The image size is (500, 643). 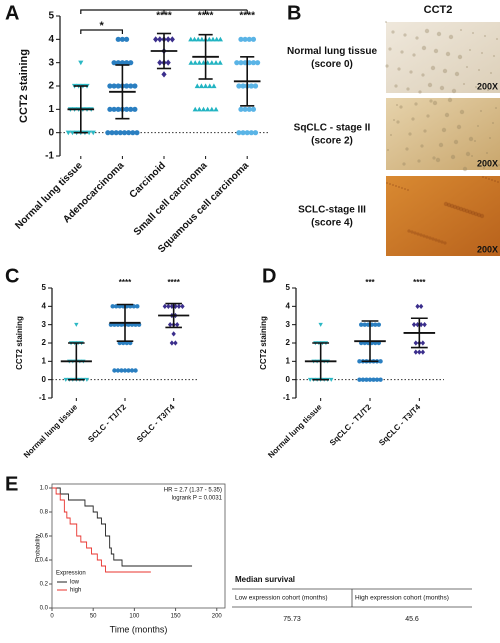 I want to click on y-tick-label: 0, so click(x=44, y=379).